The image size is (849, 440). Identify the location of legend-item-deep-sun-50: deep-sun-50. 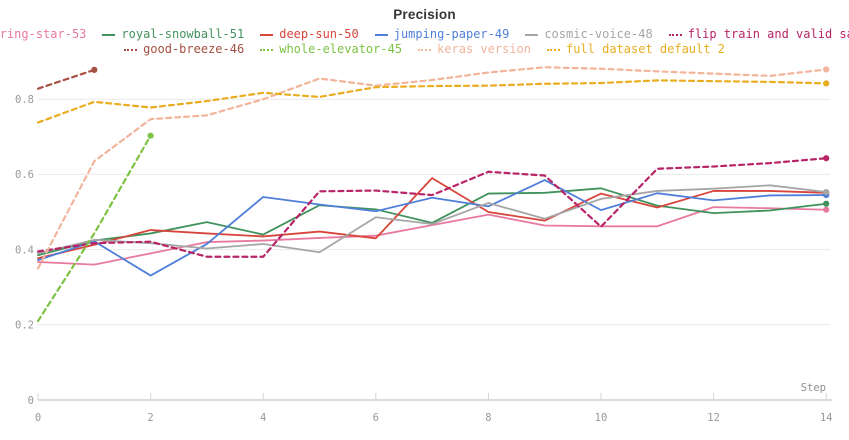
(309, 34).